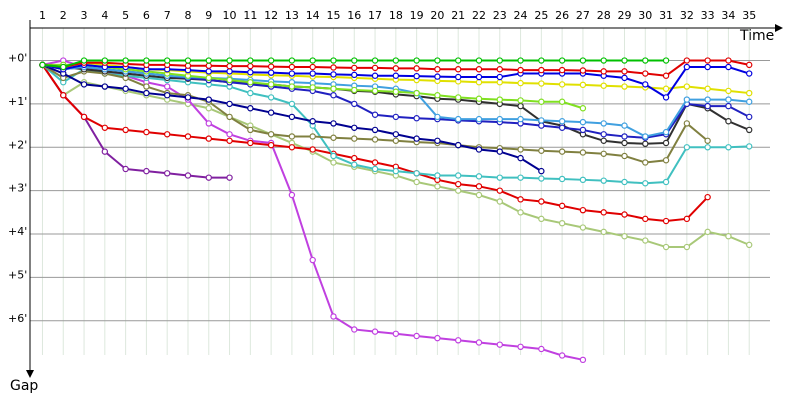  I want to click on x-axis-title: Time, so click(756, 36).